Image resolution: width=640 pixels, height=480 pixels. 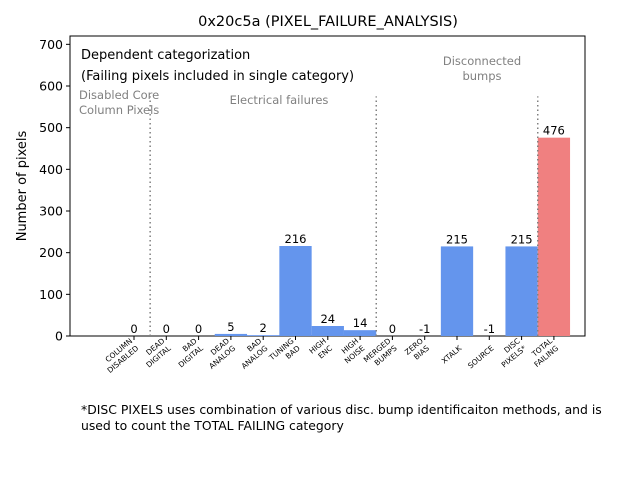 I want to click on section-label-disabled-line-2: Column Pixels, so click(x=119, y=110).